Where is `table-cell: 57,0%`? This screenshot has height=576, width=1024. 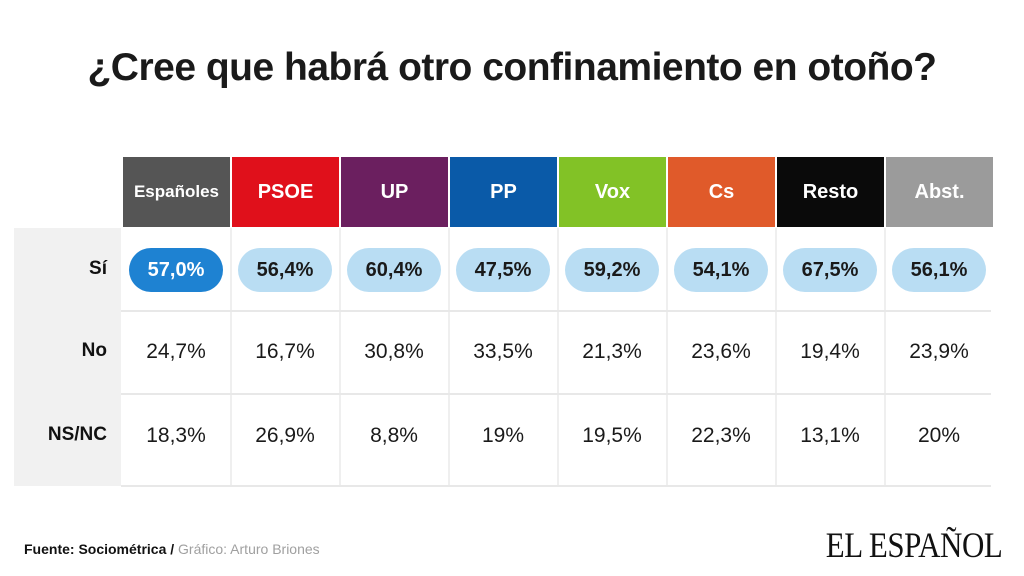
table-cell: 57,0% is located at coordinates (176, 270).